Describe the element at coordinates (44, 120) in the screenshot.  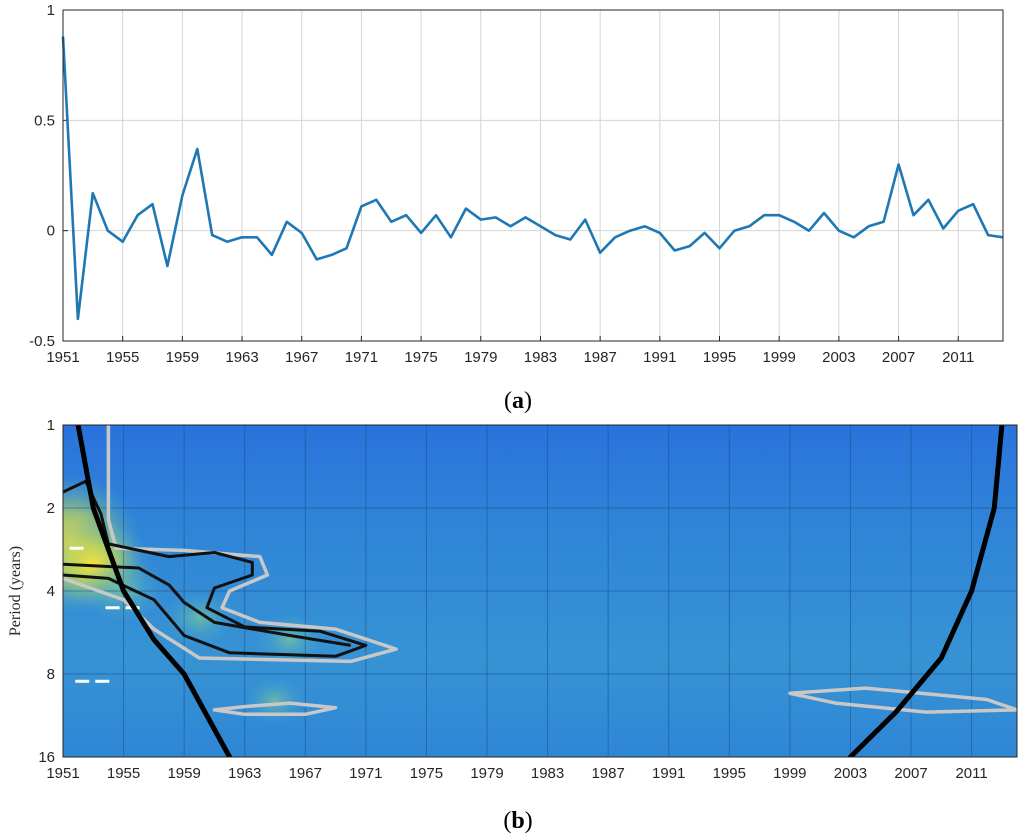
I see `y-tick-label: 0.5` at that location.